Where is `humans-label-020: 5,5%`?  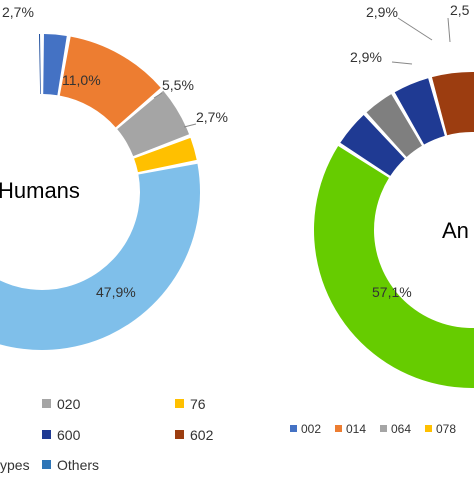 humans-label-020: 5,5% is located at coordinates (178, 85).